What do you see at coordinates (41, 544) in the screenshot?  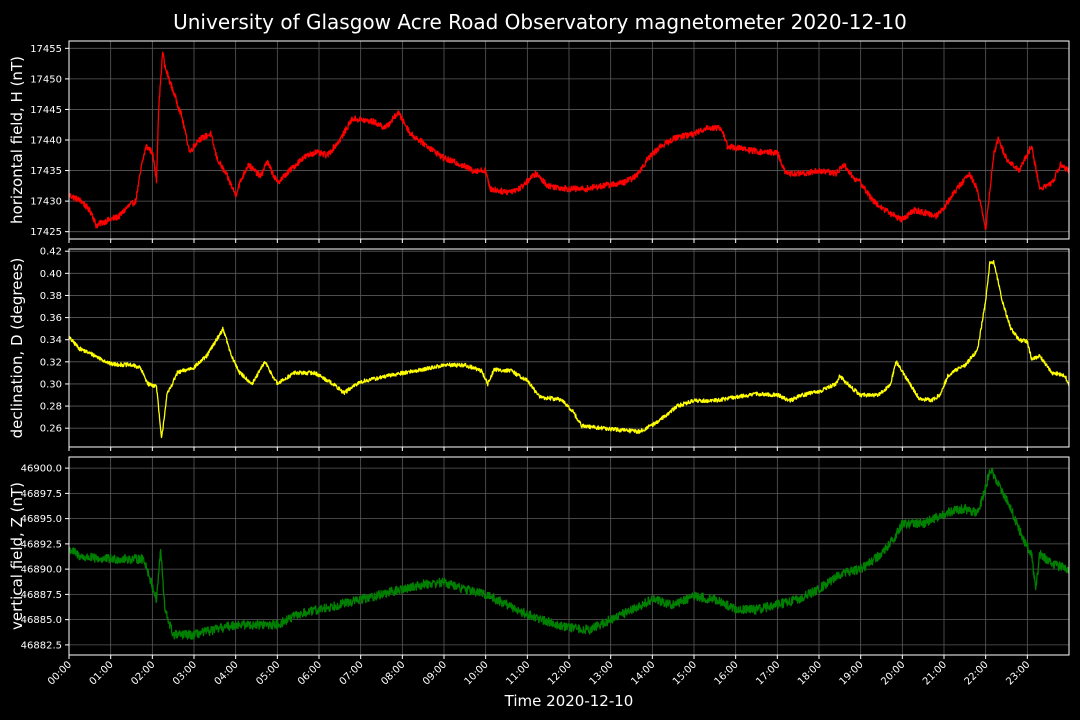 I see `y-tick-label: 46892.5` at bounding box center [41, 544].